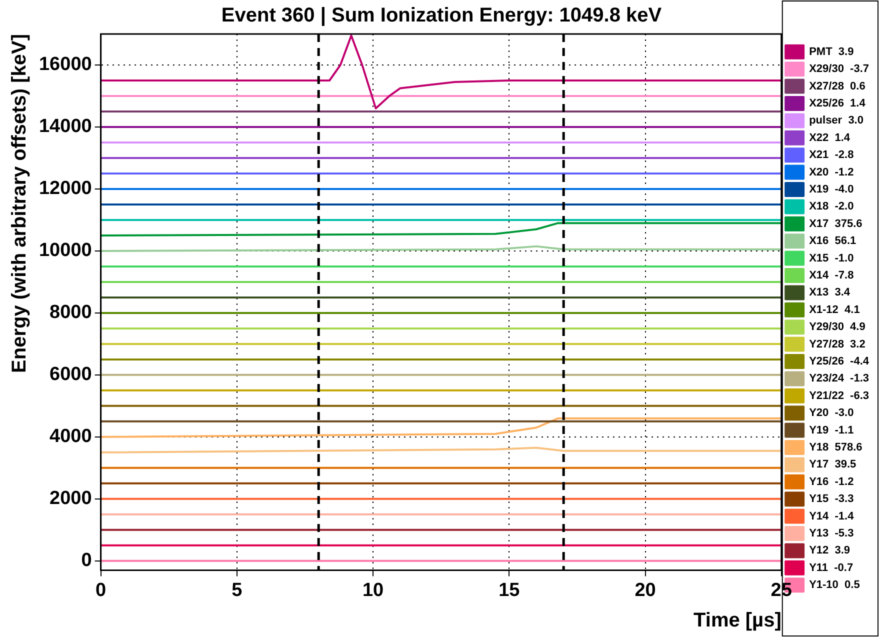  I want to click on y-tick-label: 6000, so click(71, 375).